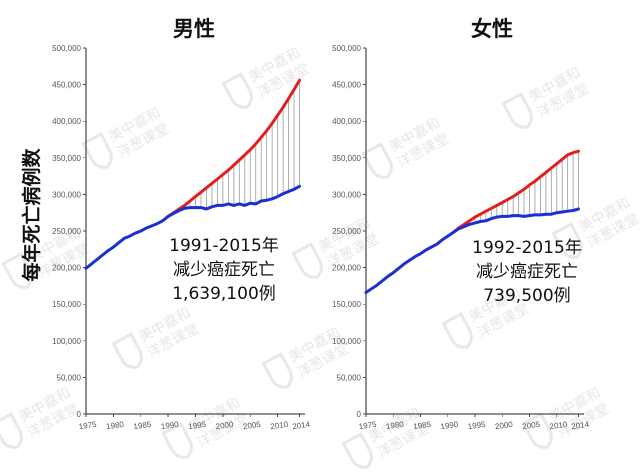  What do you see at coordinates (66, 121) in the screenshot?
I see `male-y-tick-label-8: 400,000` at bounding box center [66, 121].